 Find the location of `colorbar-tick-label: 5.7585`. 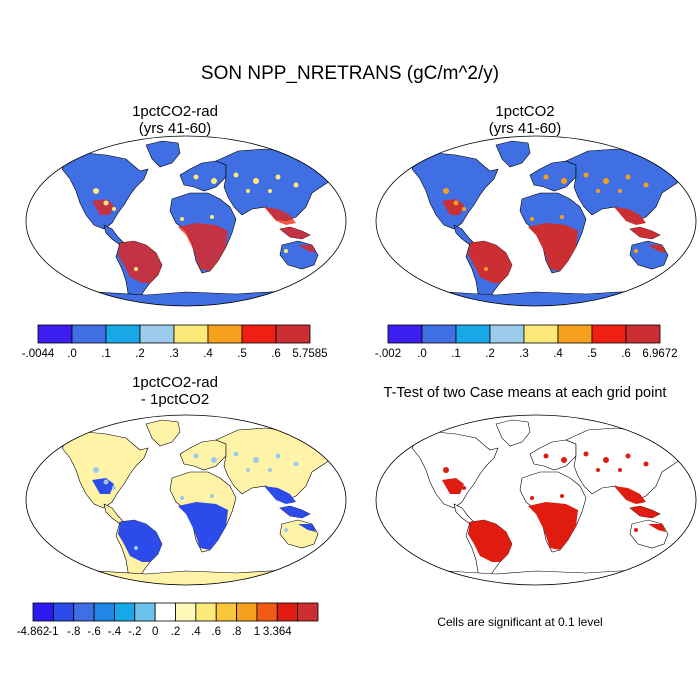

colorbar-tick-label: 5.7585 is located at coordinates (309, 354).